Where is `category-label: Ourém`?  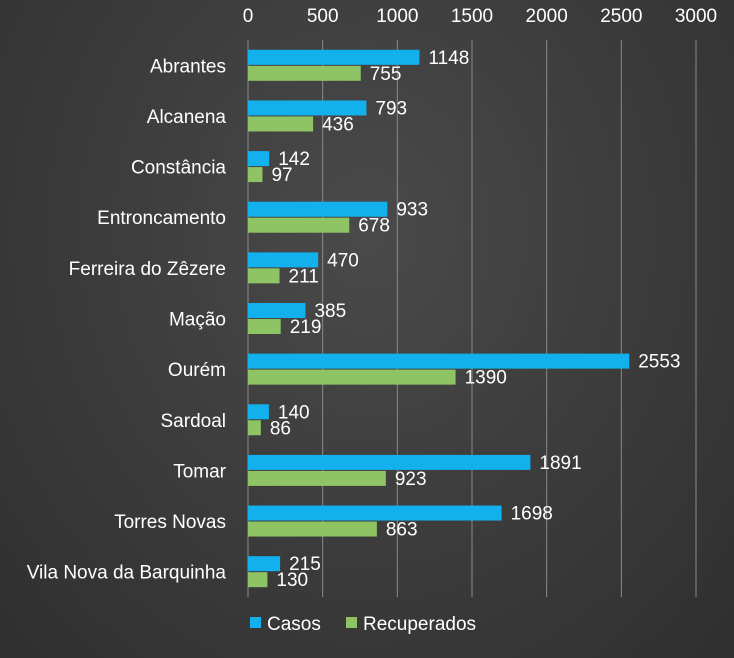
category-label: Ourém is located at coordinates (197, 370).